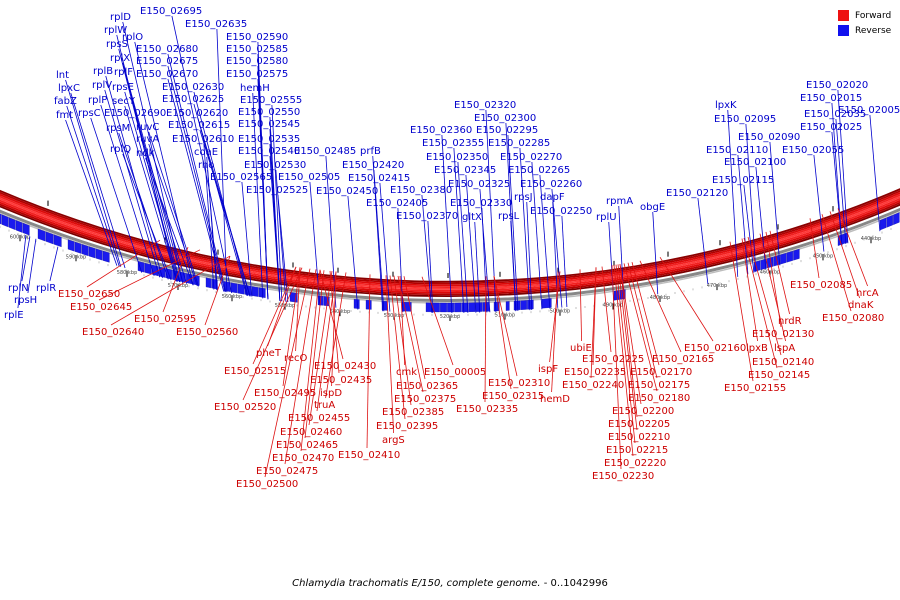 This screenshot has width=900, height=600. I want to click on legend-label-forward: Forward, so click(873, 15).